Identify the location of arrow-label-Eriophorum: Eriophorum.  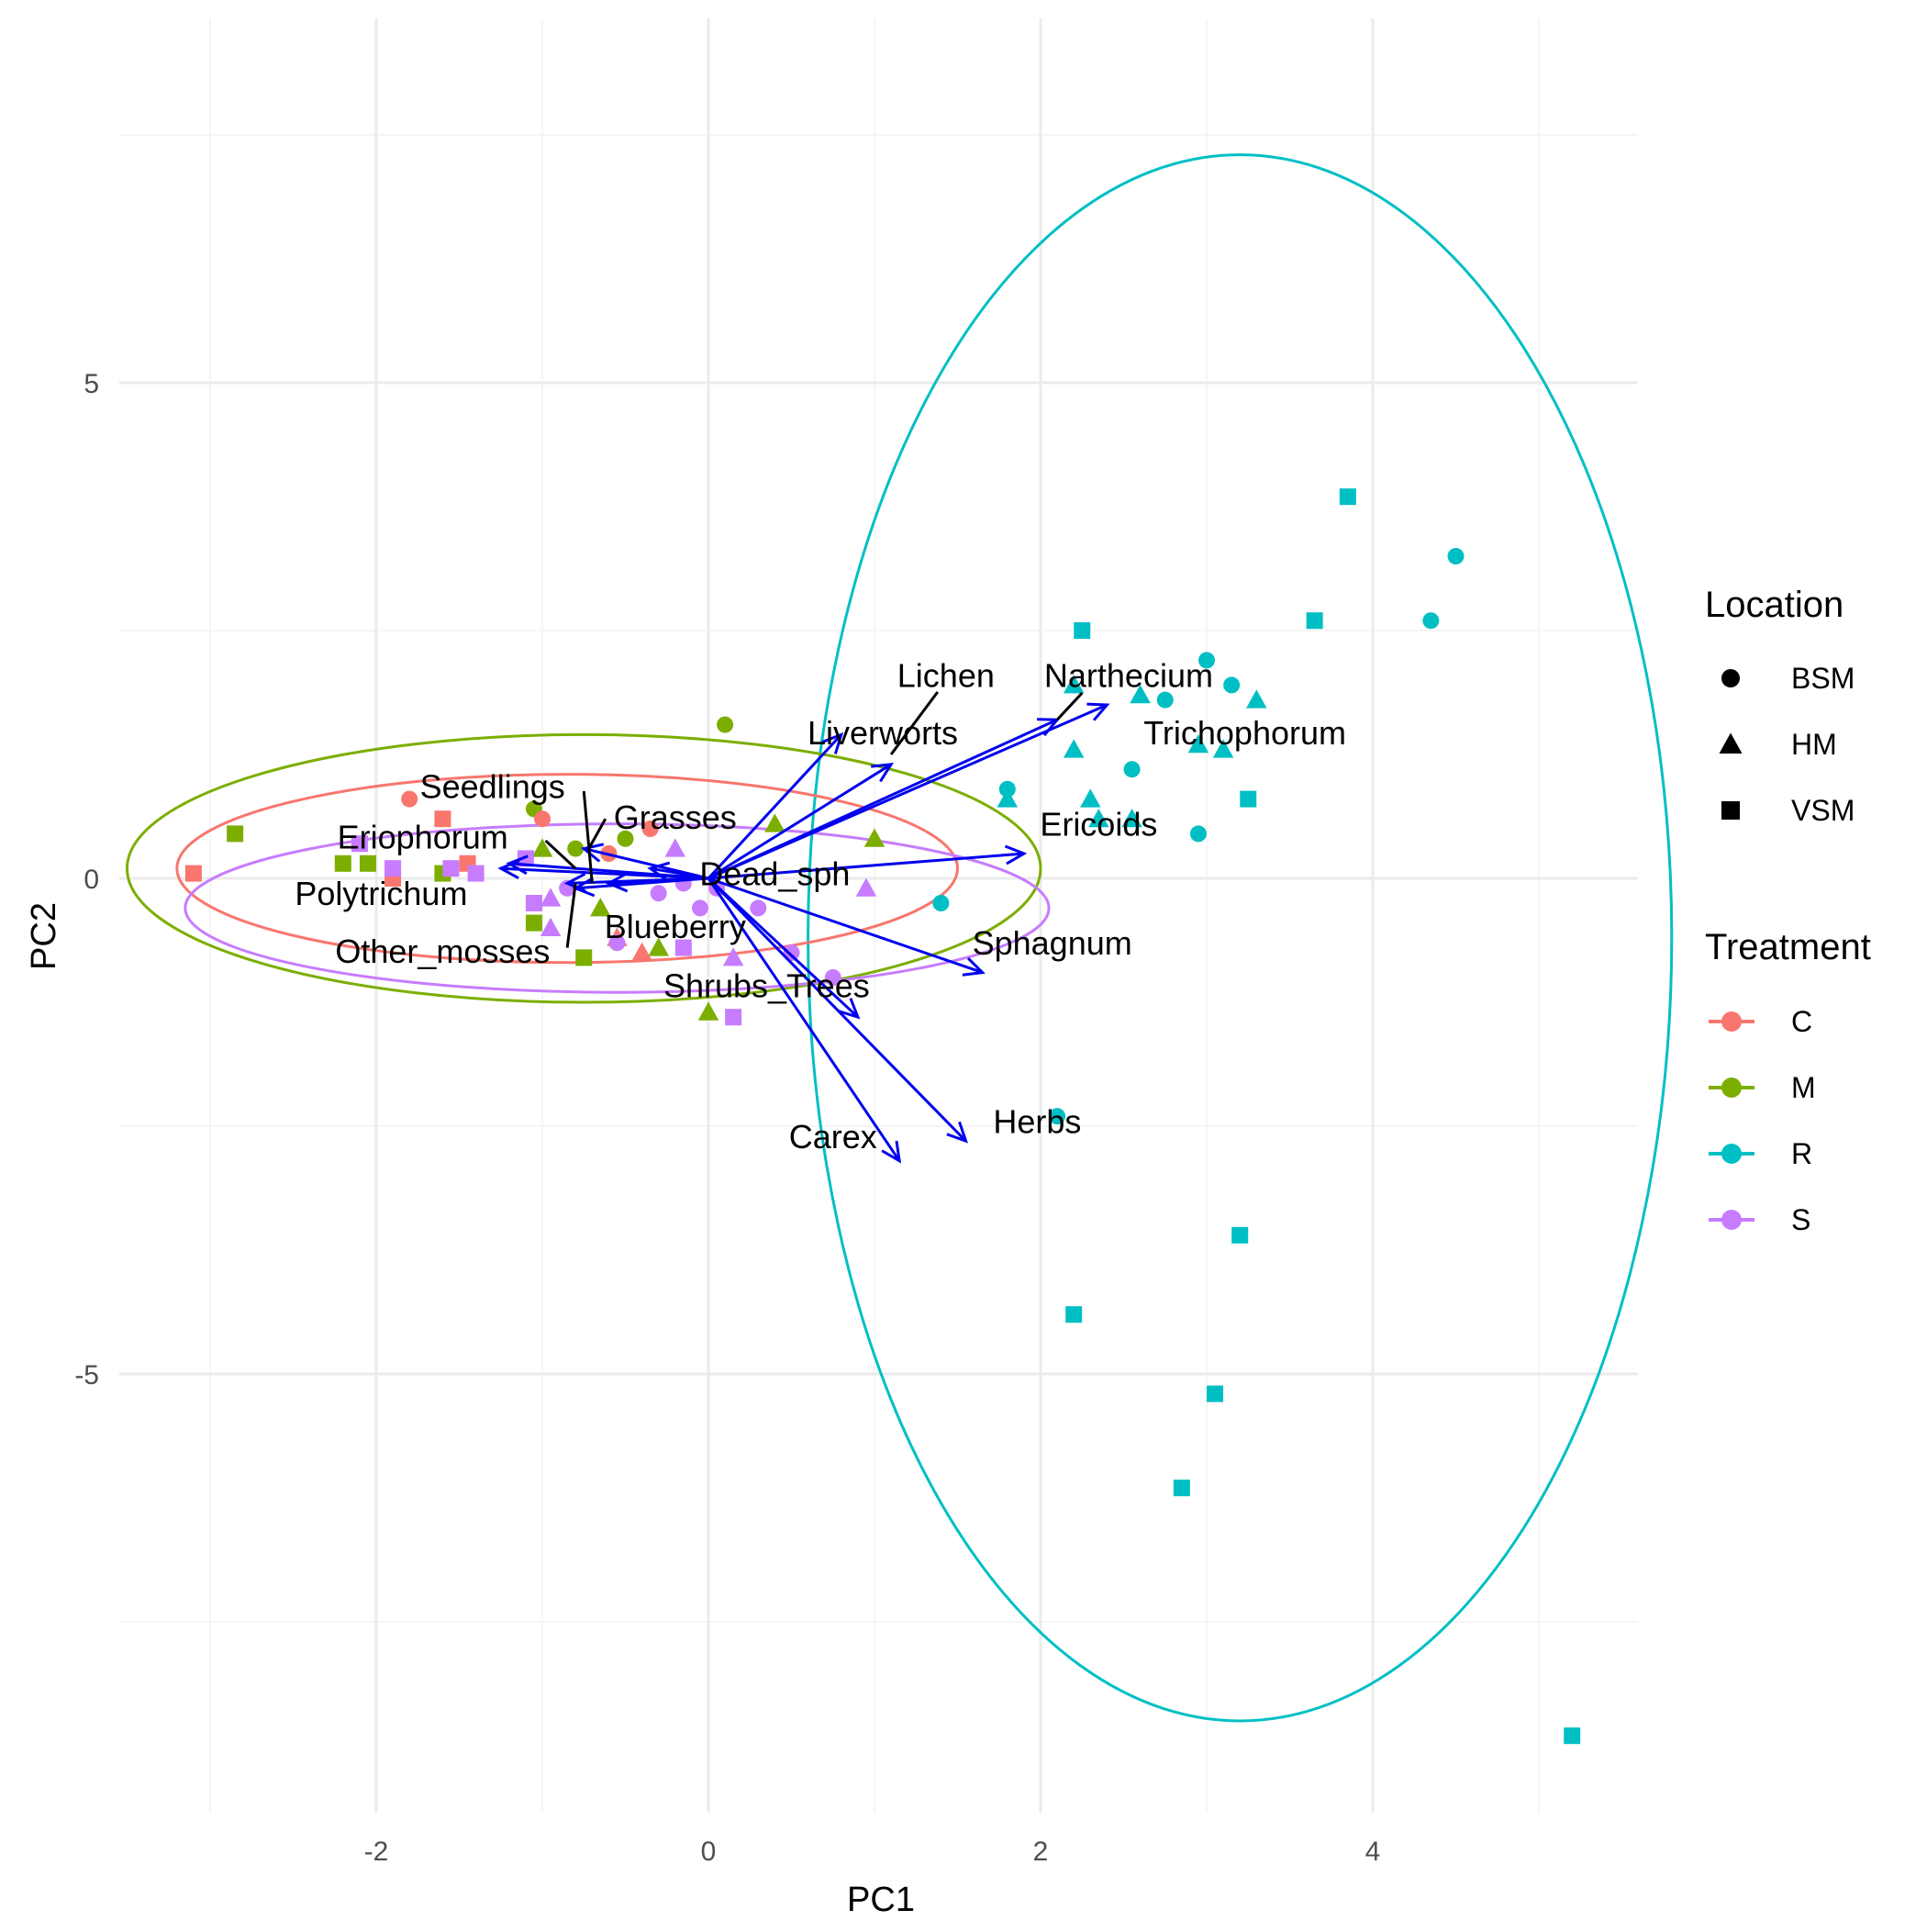
(423, 837).